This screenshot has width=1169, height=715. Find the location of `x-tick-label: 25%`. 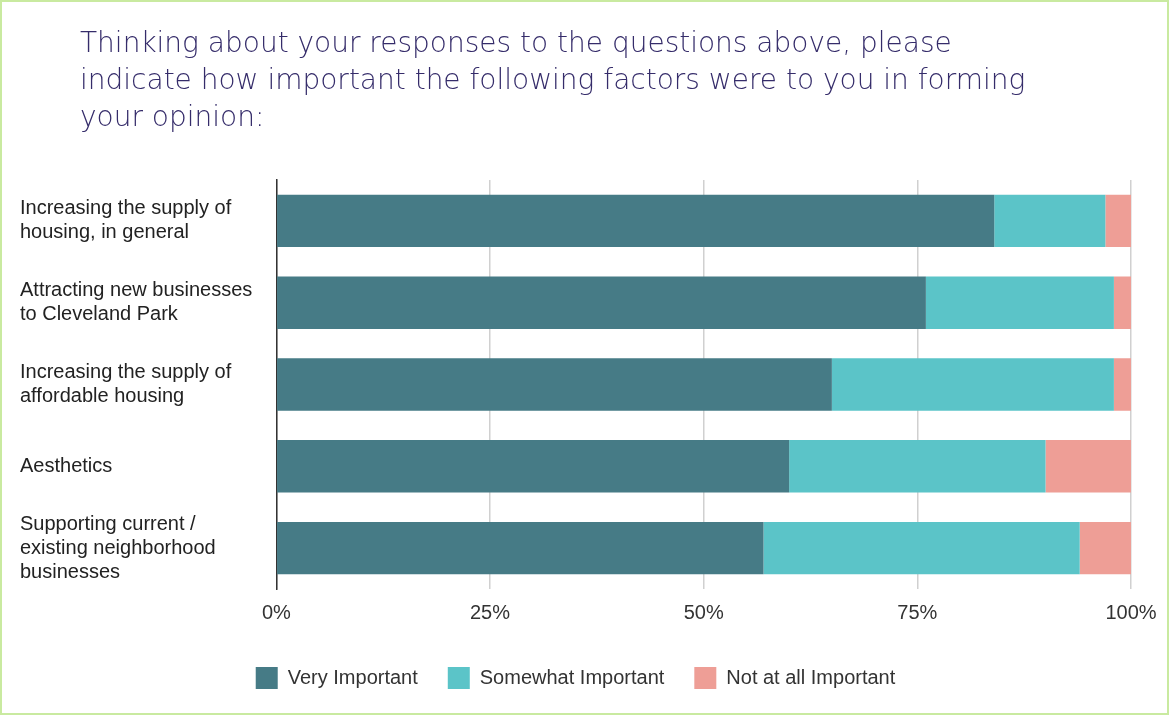

x-tick-label: 25% is located at coordinates (490, 611).